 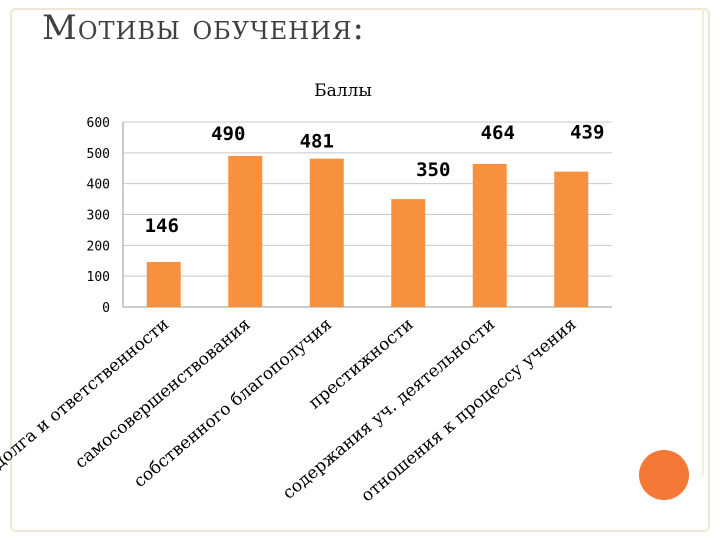 What do you see at coordinates (98, 185) in the screenshot?
I see `y-tick-label: 400` at bounding box center [98, 185].